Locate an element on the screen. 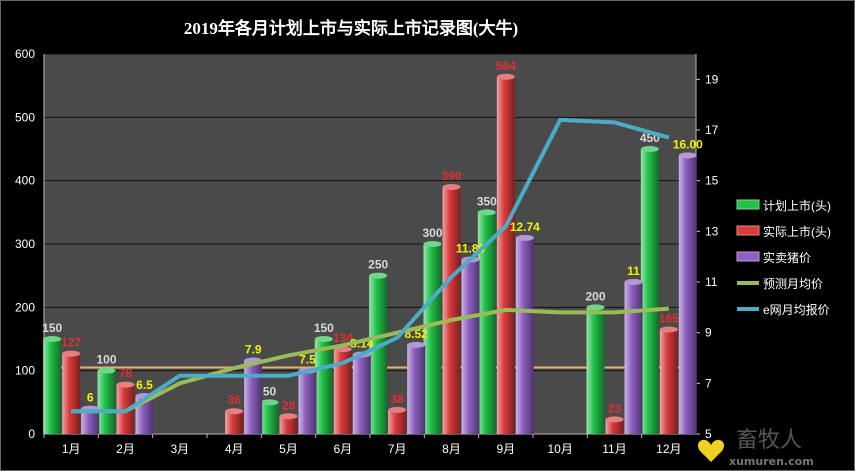 The image size is (855, 471). data-label: 78 is located at coordinates (126, 374).